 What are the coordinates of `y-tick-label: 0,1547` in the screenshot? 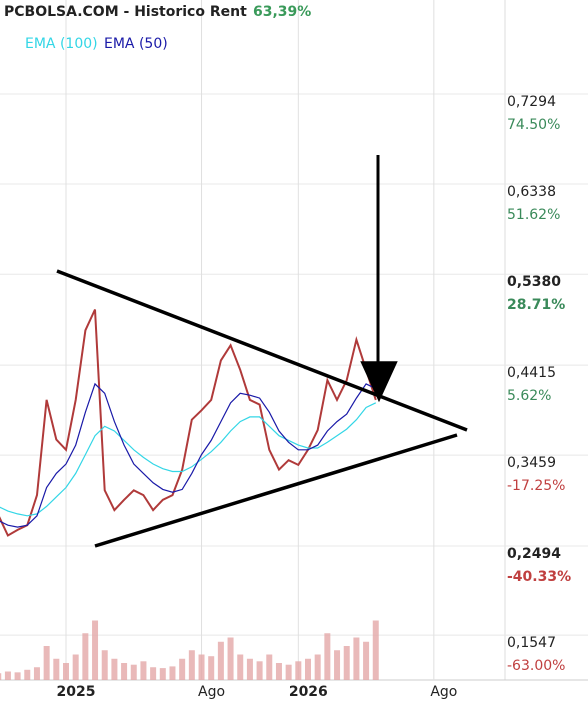 It's located at (531, 643).